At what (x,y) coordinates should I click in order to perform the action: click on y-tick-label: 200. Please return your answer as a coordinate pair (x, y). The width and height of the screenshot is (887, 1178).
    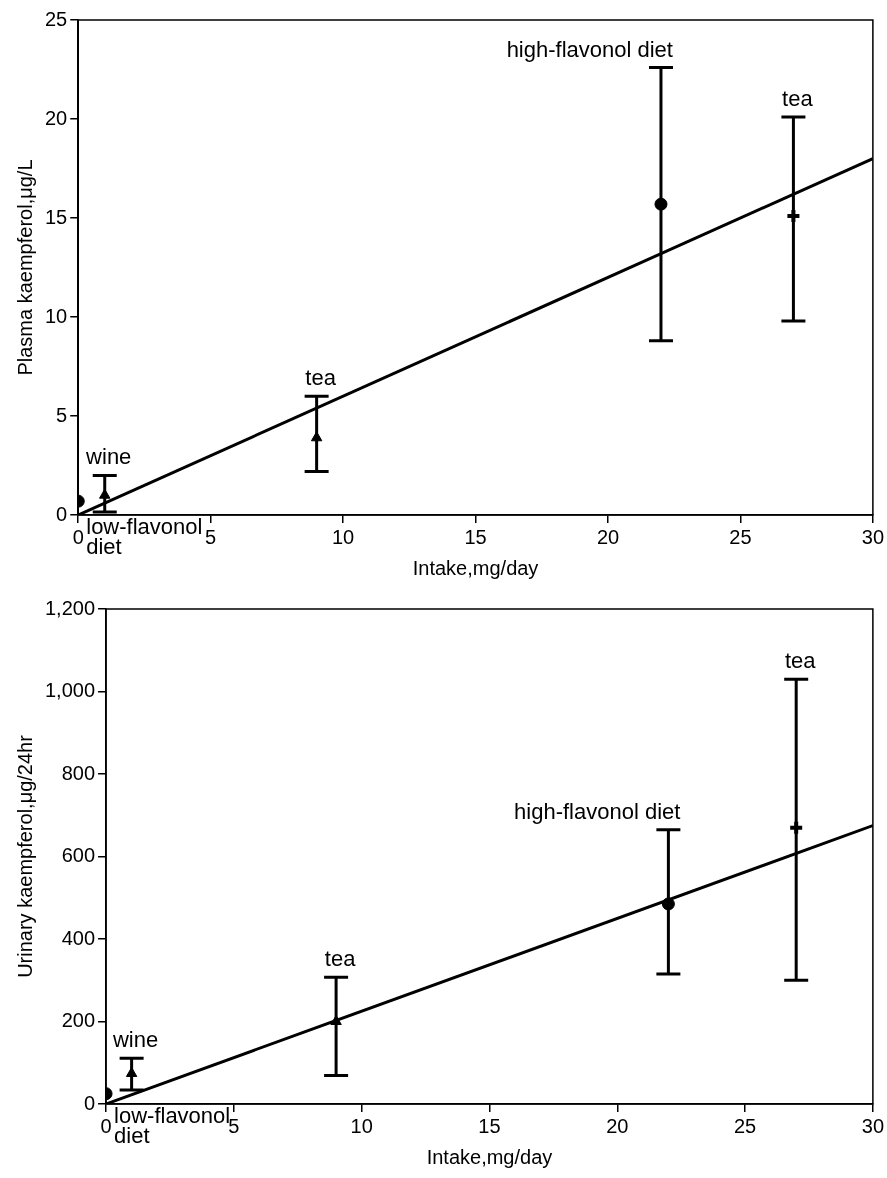
    Looking at the image, I should click on (78, 1020).